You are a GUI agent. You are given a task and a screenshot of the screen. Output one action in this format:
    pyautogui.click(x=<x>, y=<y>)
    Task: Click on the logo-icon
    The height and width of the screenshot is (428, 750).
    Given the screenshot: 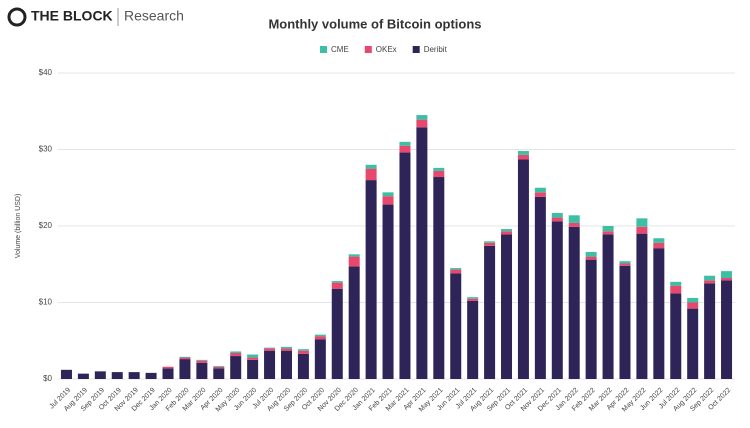 What is the action you would take?
    pyautogui.click(x=17, y=17)
    